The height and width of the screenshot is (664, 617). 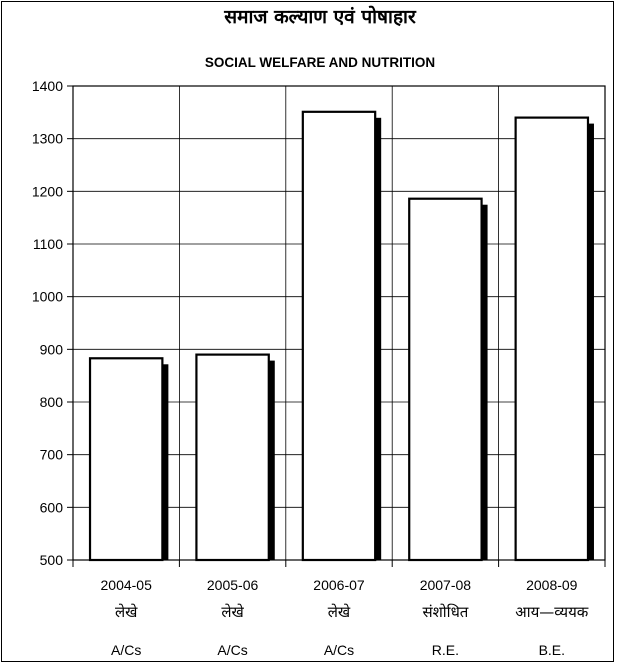 What do you see at coordinates (52, 402) in the screenshot?
I see `y-tick-label: 800` at bounding box center [52, 402].